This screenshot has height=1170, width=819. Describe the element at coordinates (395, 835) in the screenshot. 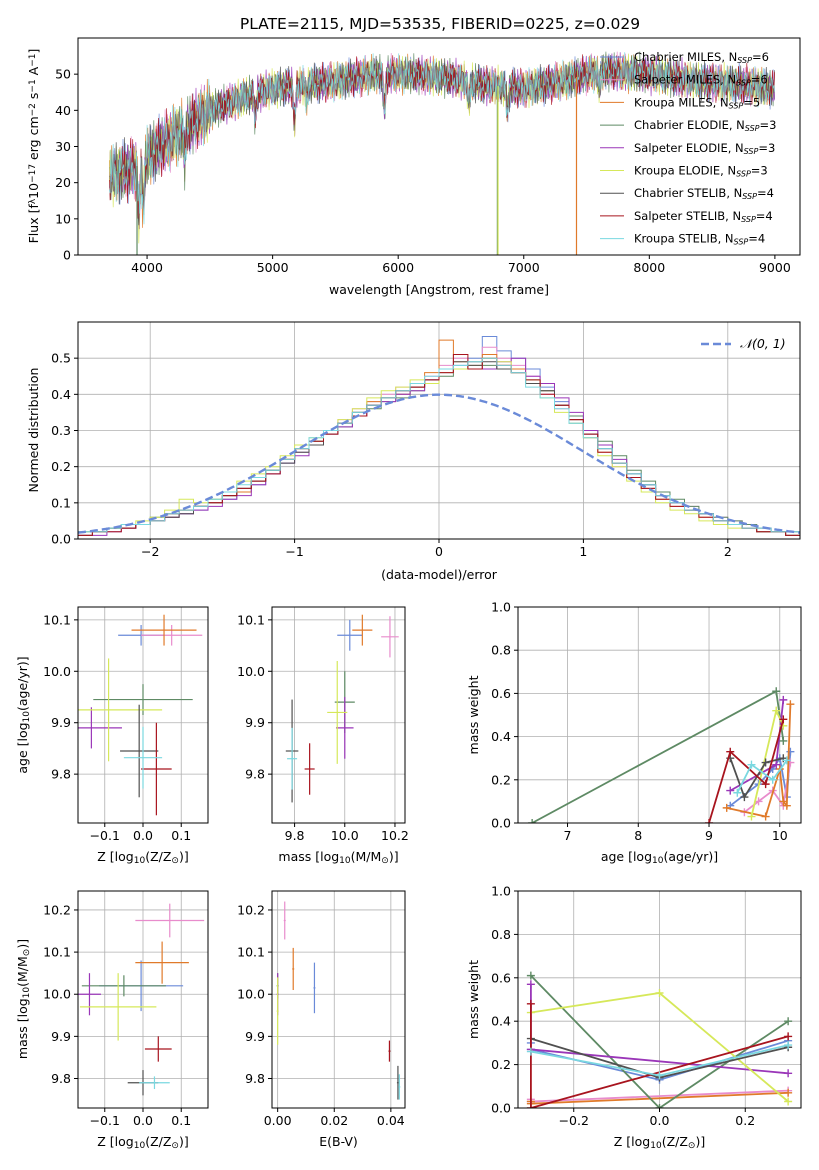

I see `x-tick-label: 10.2` at that location.